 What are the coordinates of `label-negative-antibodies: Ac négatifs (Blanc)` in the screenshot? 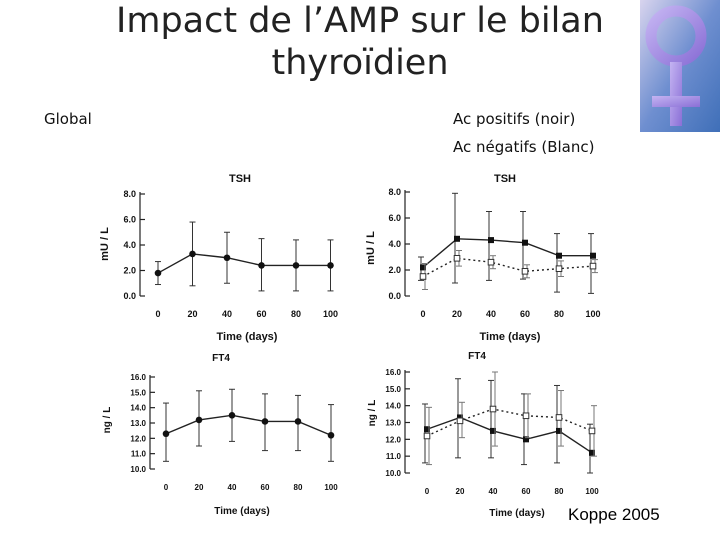 It's located at (524, 147).